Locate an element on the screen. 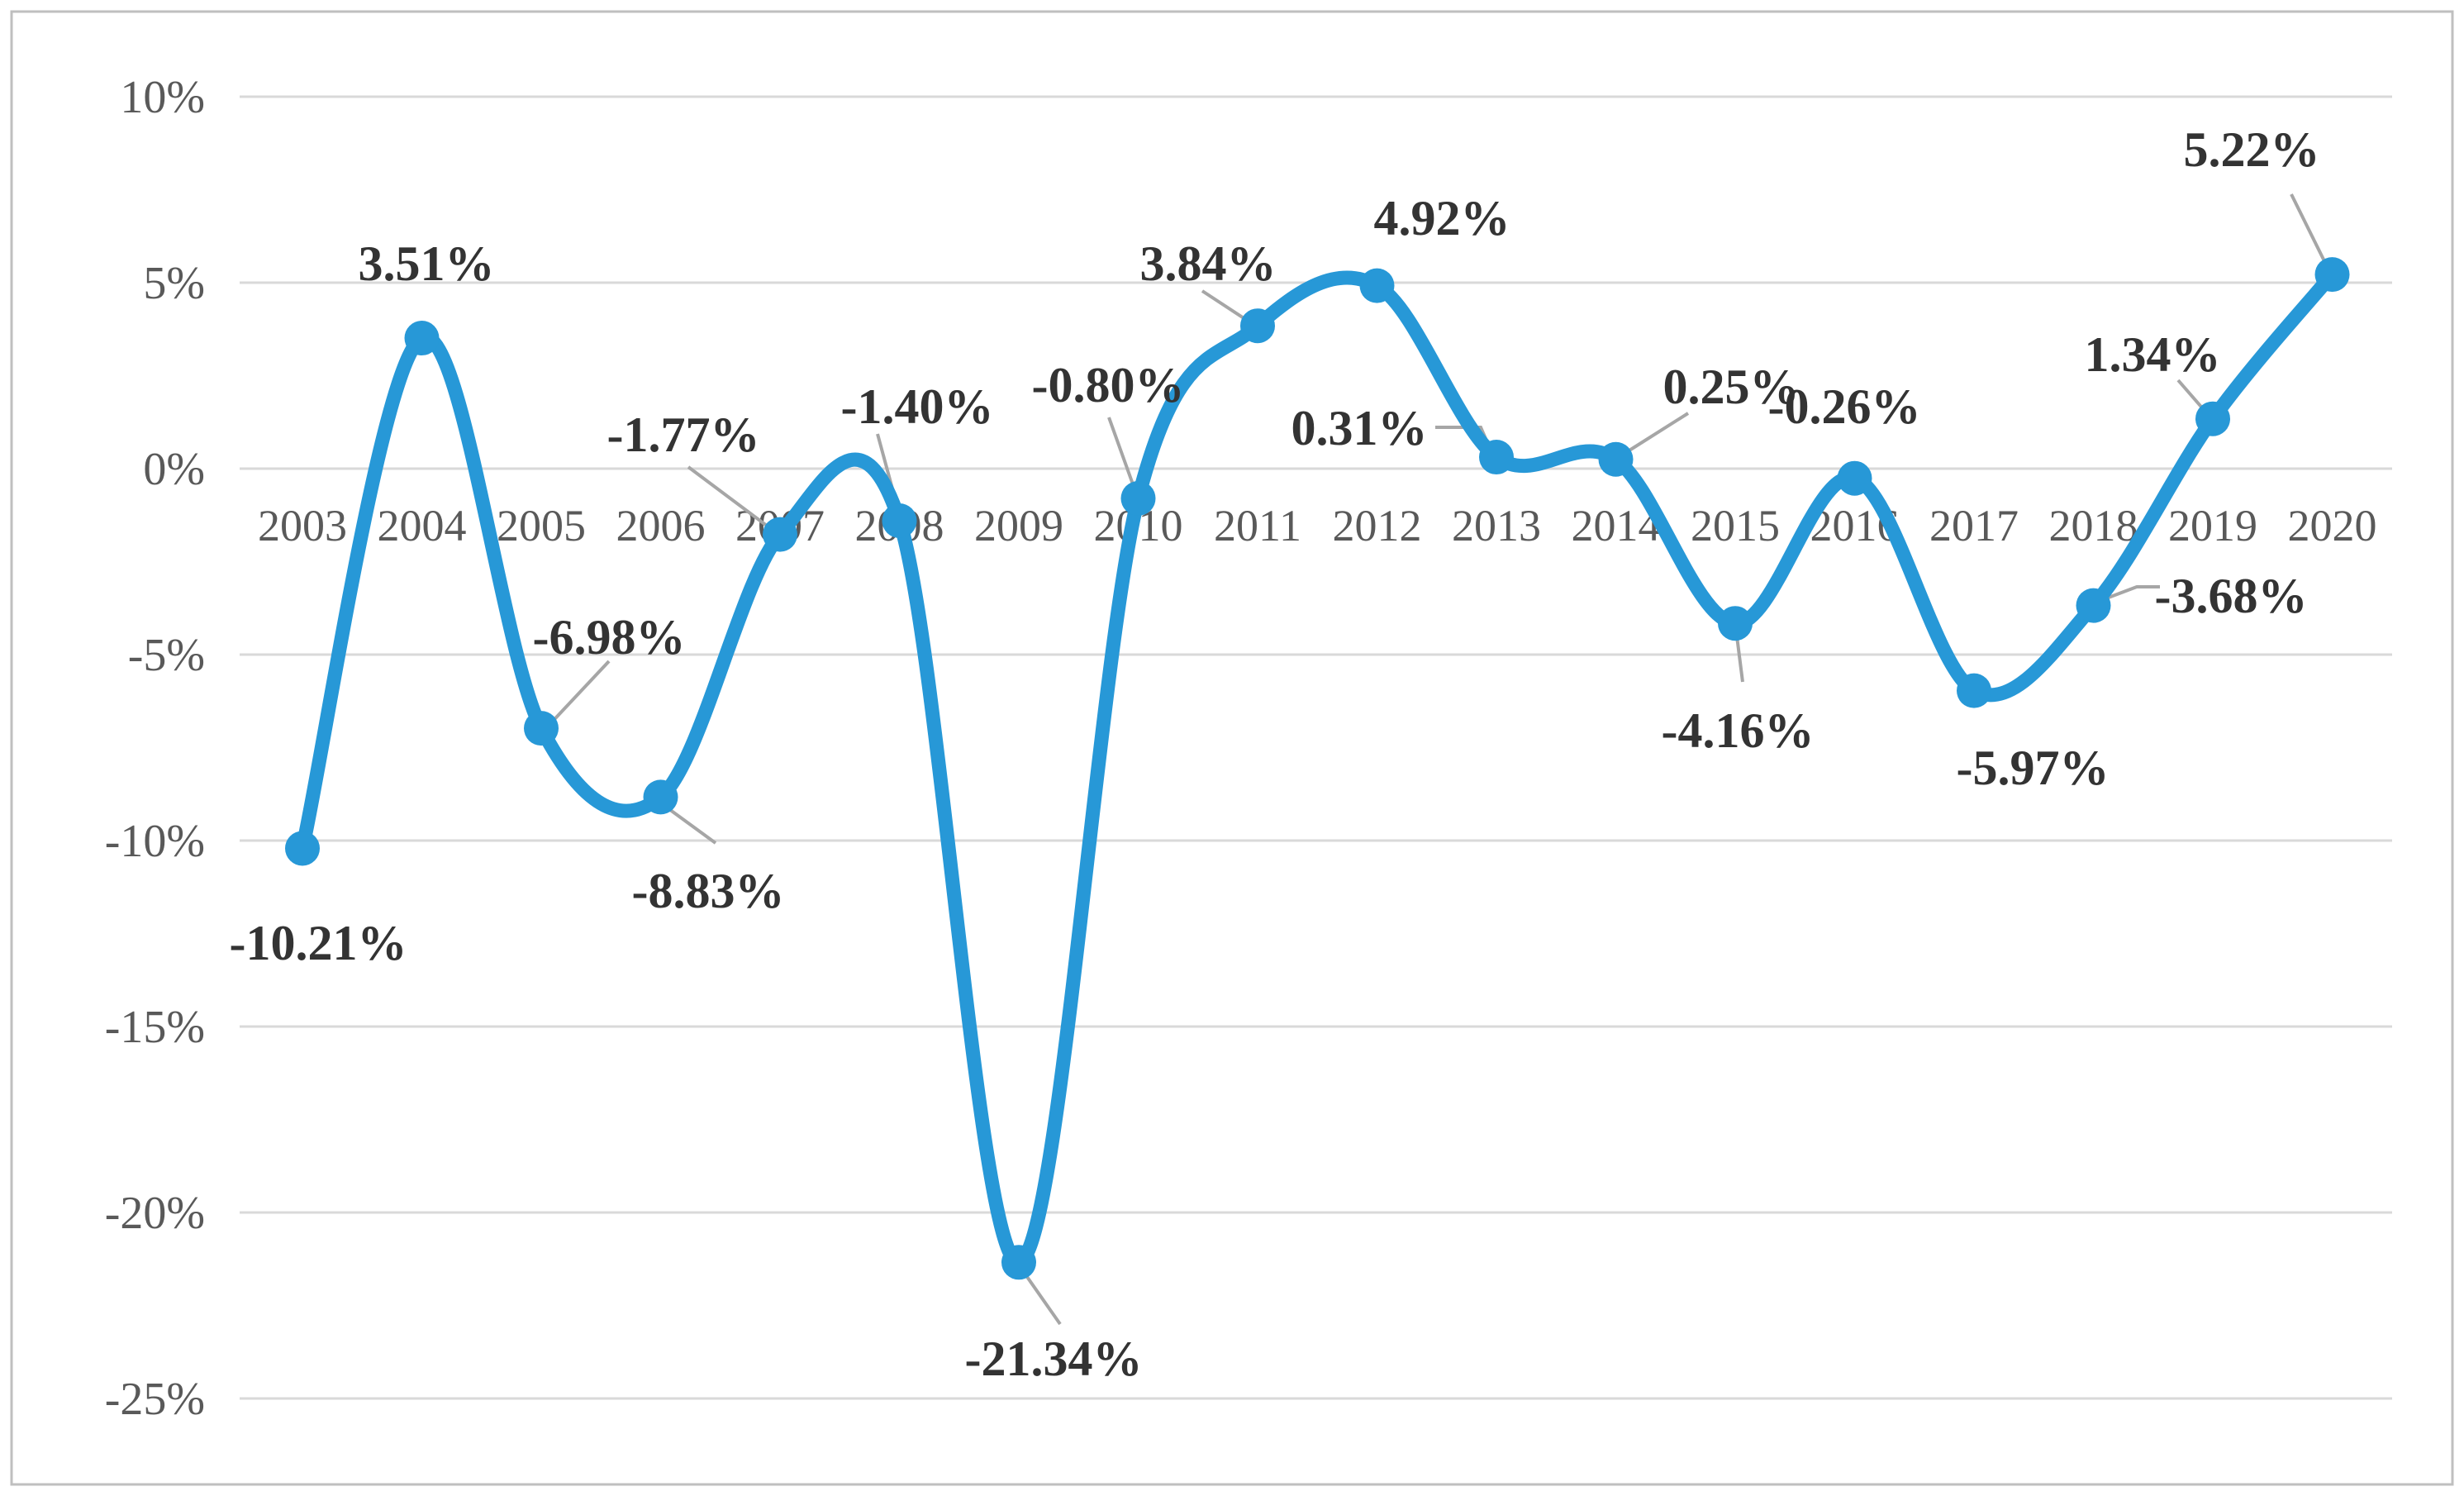  data-label-2019: 1.34% is located at coordinates (2153, 354).